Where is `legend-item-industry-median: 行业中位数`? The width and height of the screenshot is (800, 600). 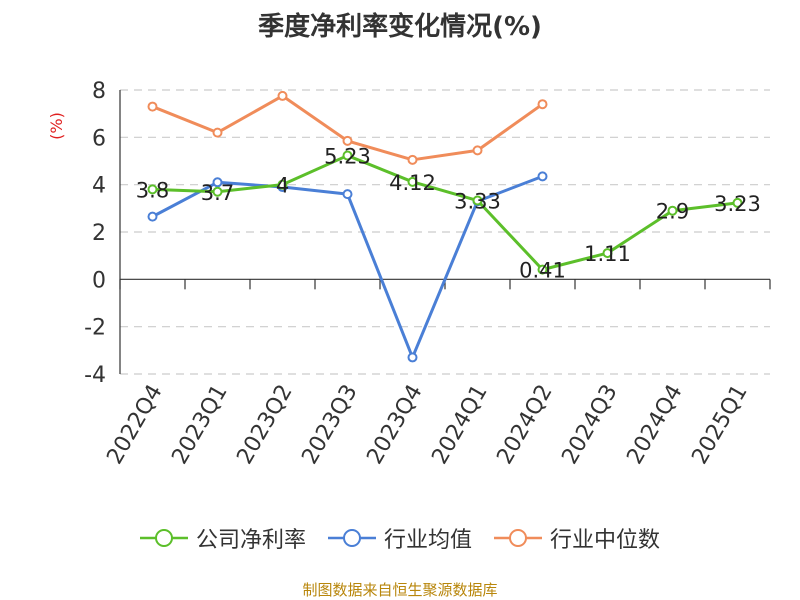 legend-item-industry-median: 行业中位数 is located at coordinates (577, 538).